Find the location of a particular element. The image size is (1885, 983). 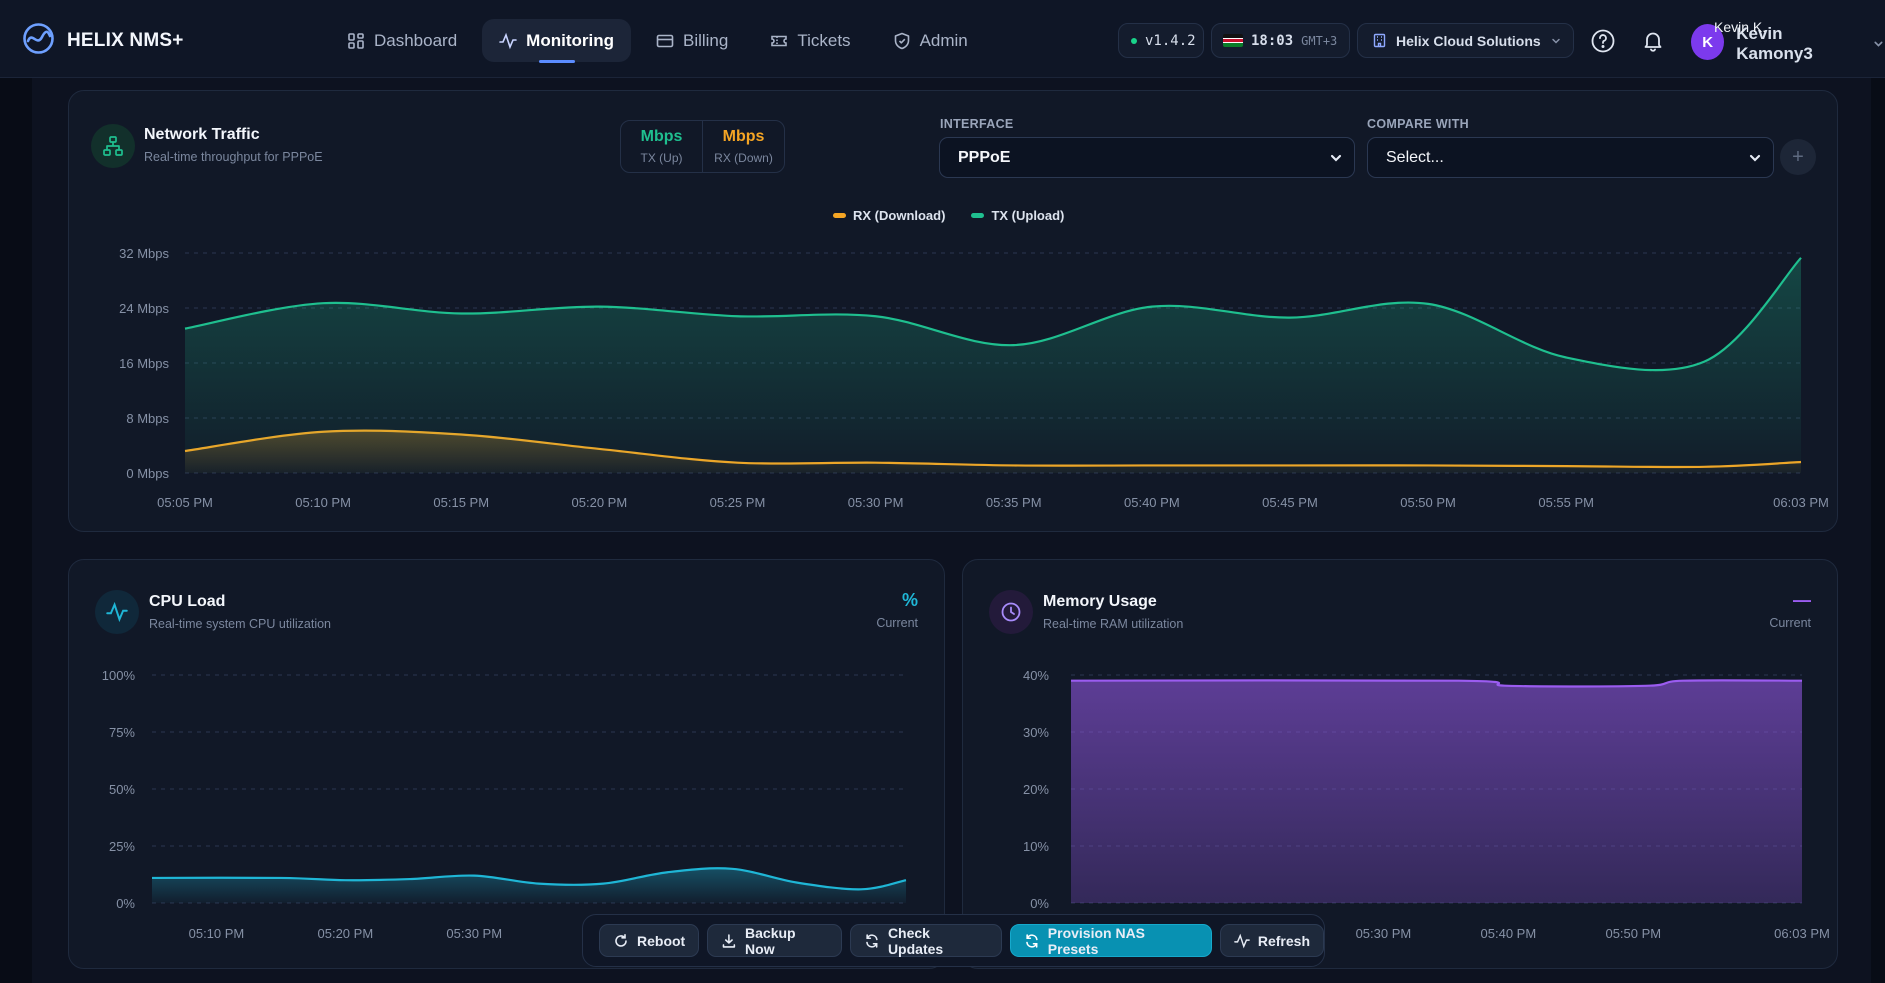

reboot-button: Reboot is located at coordinates (649, 940).